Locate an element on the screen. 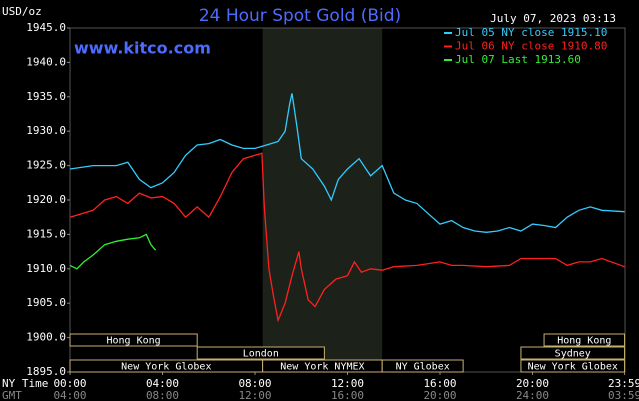 The height and width of the screenshot is (401, 639). site-label: www.kitco.com is located at coordinates (142, 48).